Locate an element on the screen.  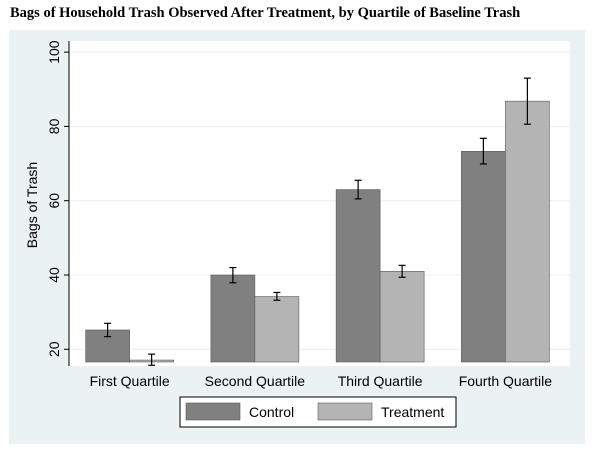
y-axis: 20 40 60 80 100 is located at coordinates (58, 203).